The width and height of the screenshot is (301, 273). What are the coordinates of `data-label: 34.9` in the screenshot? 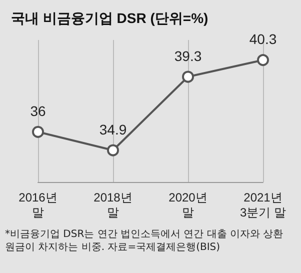 It's located at (113, 129).